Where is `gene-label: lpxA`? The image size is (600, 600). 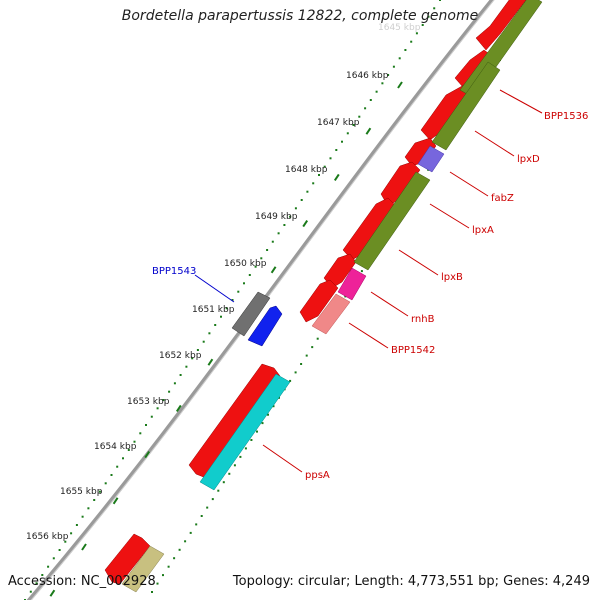 gene-label: lpxA is located at coordinates (483, 230).